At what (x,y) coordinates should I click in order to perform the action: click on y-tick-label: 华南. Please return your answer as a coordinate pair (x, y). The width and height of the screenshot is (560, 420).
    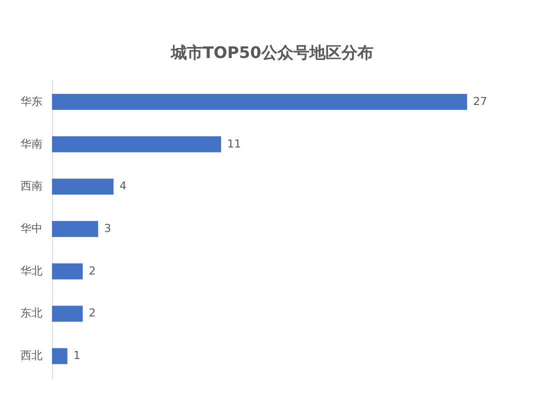
    Looking at the image, I should click on (31, 143).